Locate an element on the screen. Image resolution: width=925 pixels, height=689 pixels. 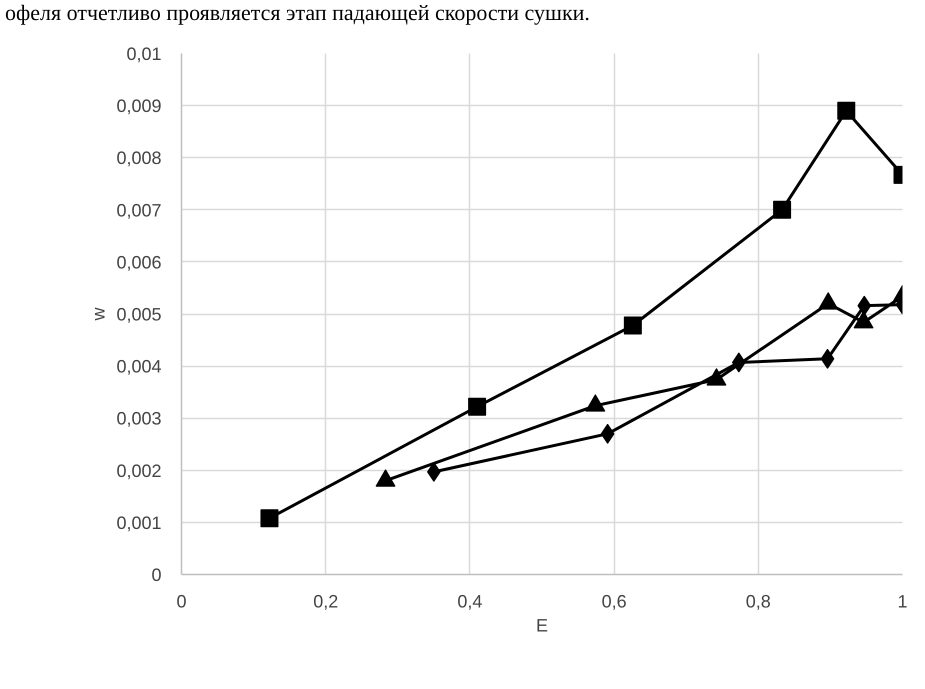
x-axis-title: E is located at coordinates (542, 626).